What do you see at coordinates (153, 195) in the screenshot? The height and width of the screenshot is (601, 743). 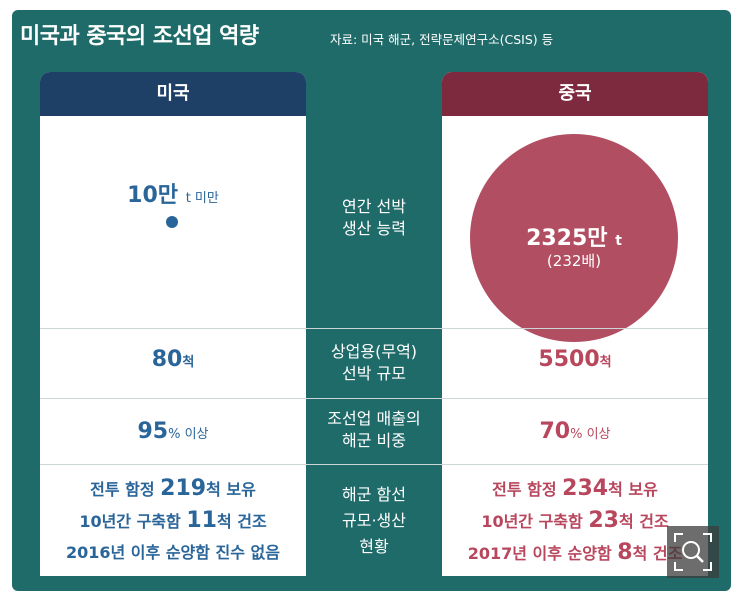 I see `us-capacity-number: 10만` at bounding box center [153, 195].